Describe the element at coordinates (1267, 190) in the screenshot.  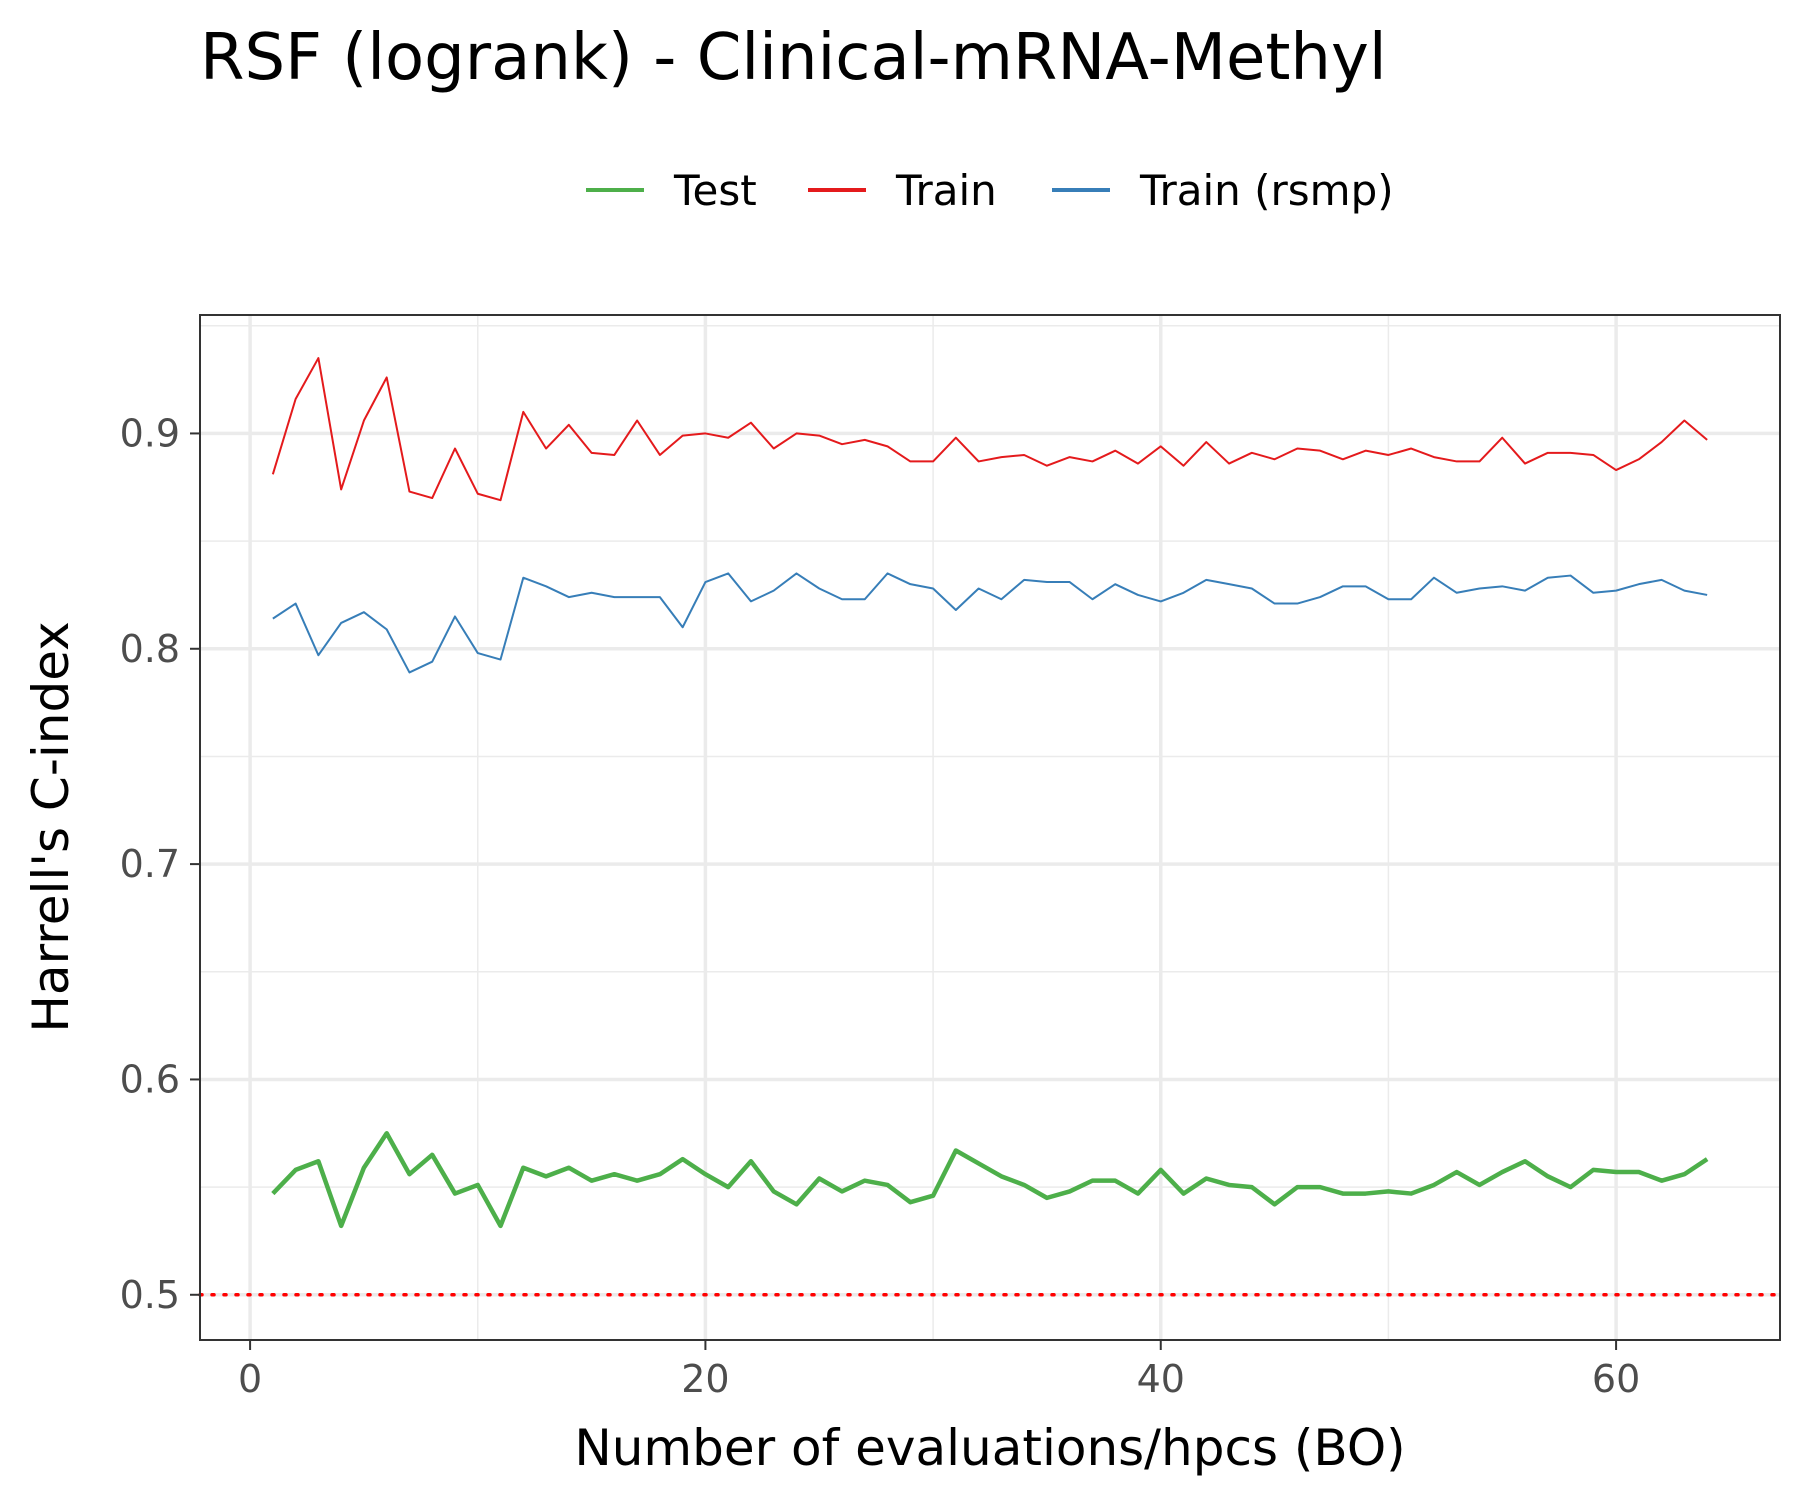
I see `legend-label-train-rsmp: Train (rsmp)` at that location.